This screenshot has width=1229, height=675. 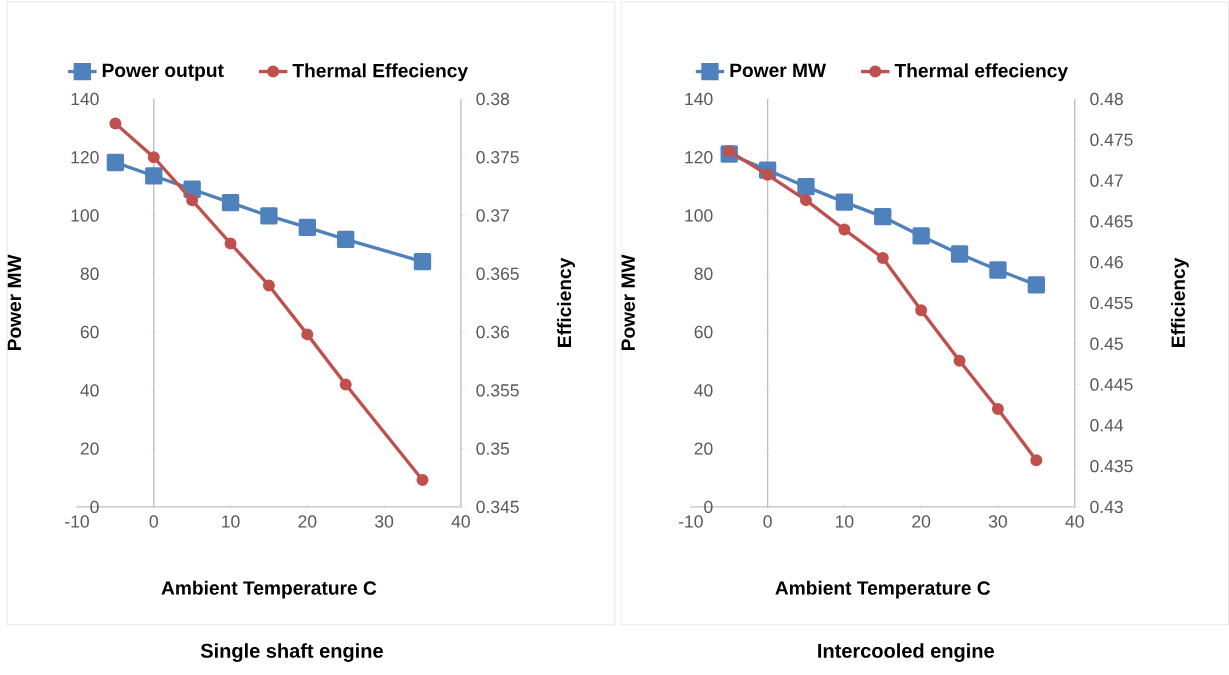 What do you see at coordinates (493, 332) in the screenshot?
I see `y2-tick-label: 0.36` at bounding box center [493, 332].